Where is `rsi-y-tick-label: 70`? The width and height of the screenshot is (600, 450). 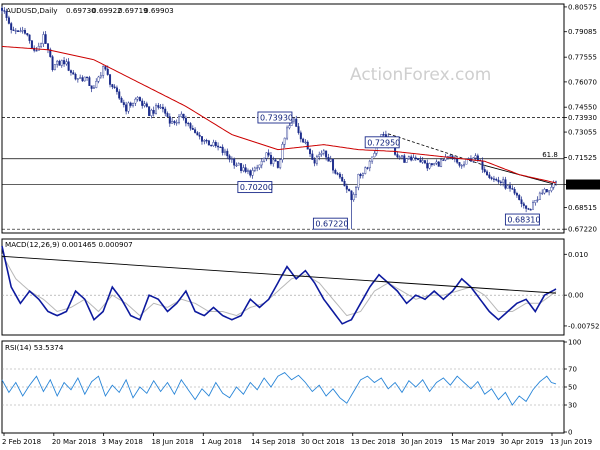
rsi-y-tick-label: 70 is located at coordinates (572, 370).